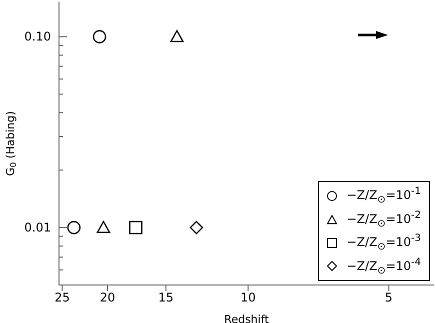 The image size is (436, 323). Describe the element at coordinates (166, 297) in the screenshot. I see `x-tick-label: 15` at that location.